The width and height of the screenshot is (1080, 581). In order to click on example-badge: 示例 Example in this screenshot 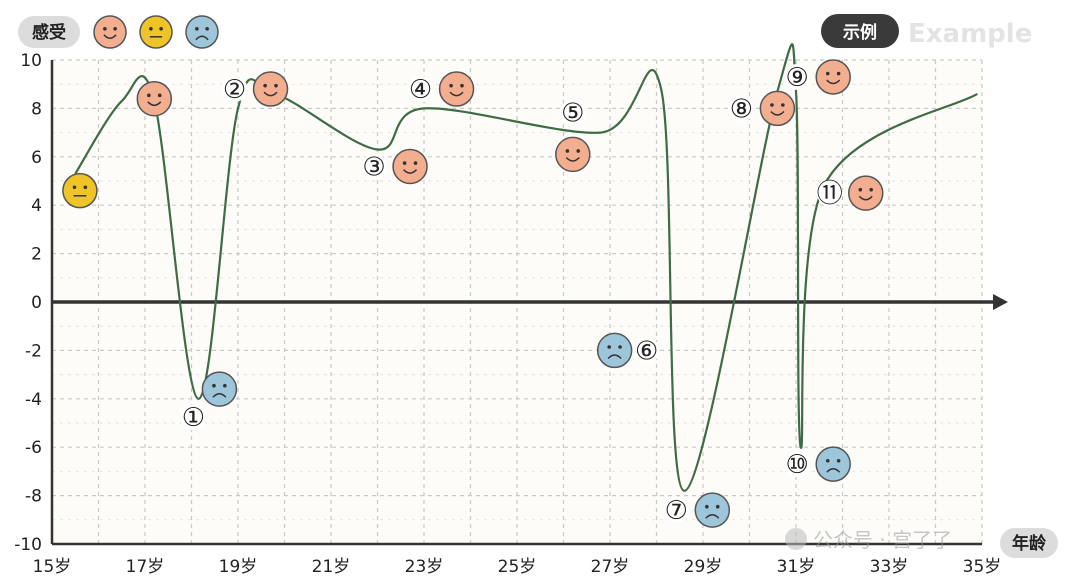, I will do `click(926, 31)`.